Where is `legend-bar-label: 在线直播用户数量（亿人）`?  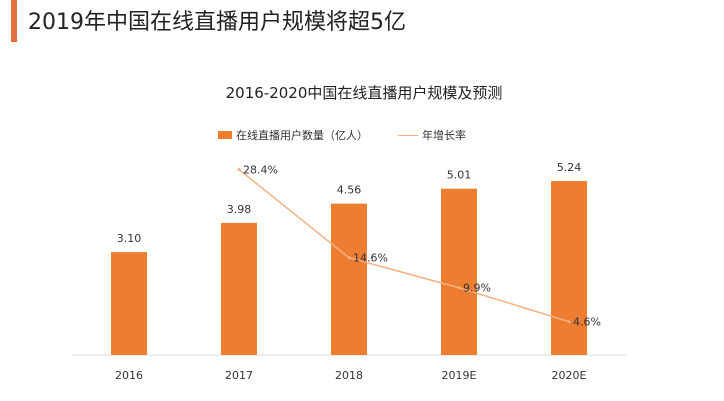
legend-bar-label: 在线直播用户数量（亿人） is located at coordinates (302, 135).